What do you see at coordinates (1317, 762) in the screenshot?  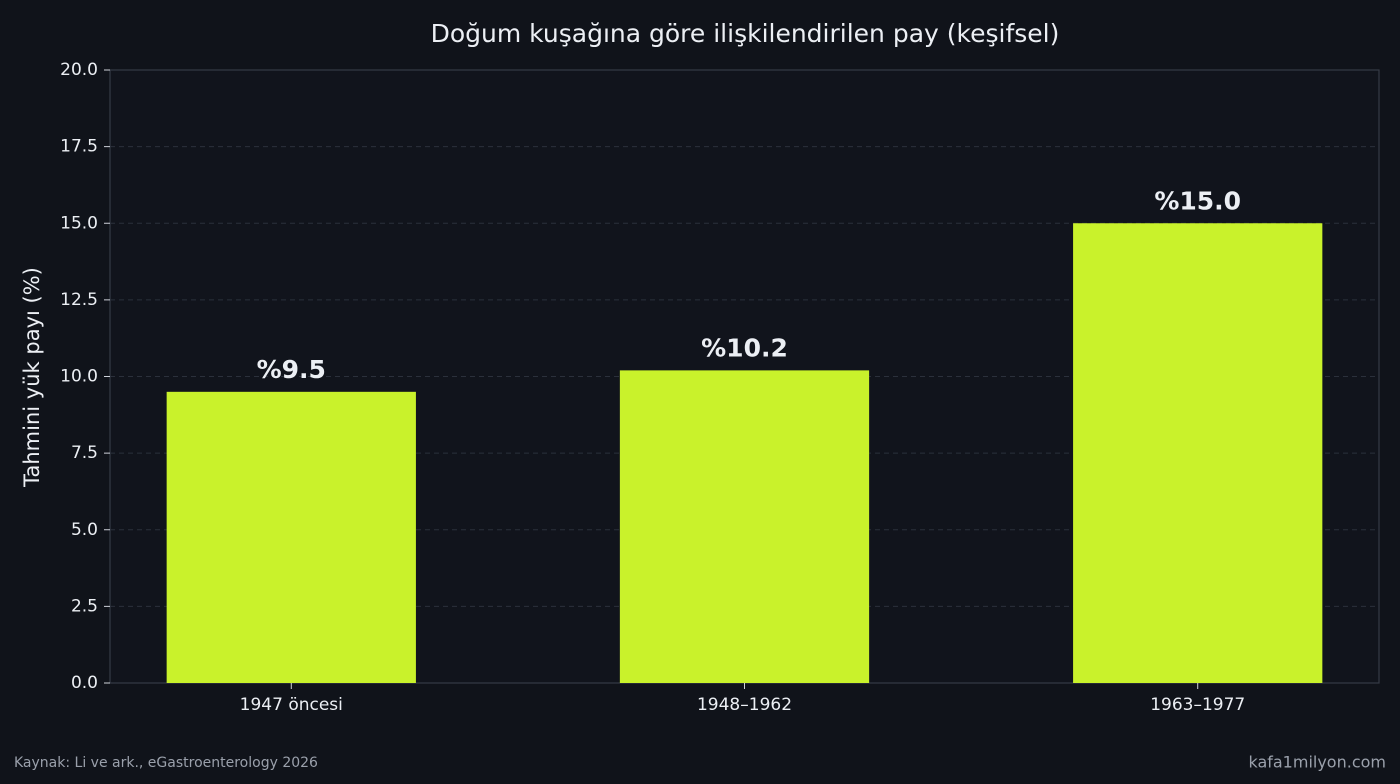 I see `credit: kafa1milyon.com` at bounding box center [1317, 762].